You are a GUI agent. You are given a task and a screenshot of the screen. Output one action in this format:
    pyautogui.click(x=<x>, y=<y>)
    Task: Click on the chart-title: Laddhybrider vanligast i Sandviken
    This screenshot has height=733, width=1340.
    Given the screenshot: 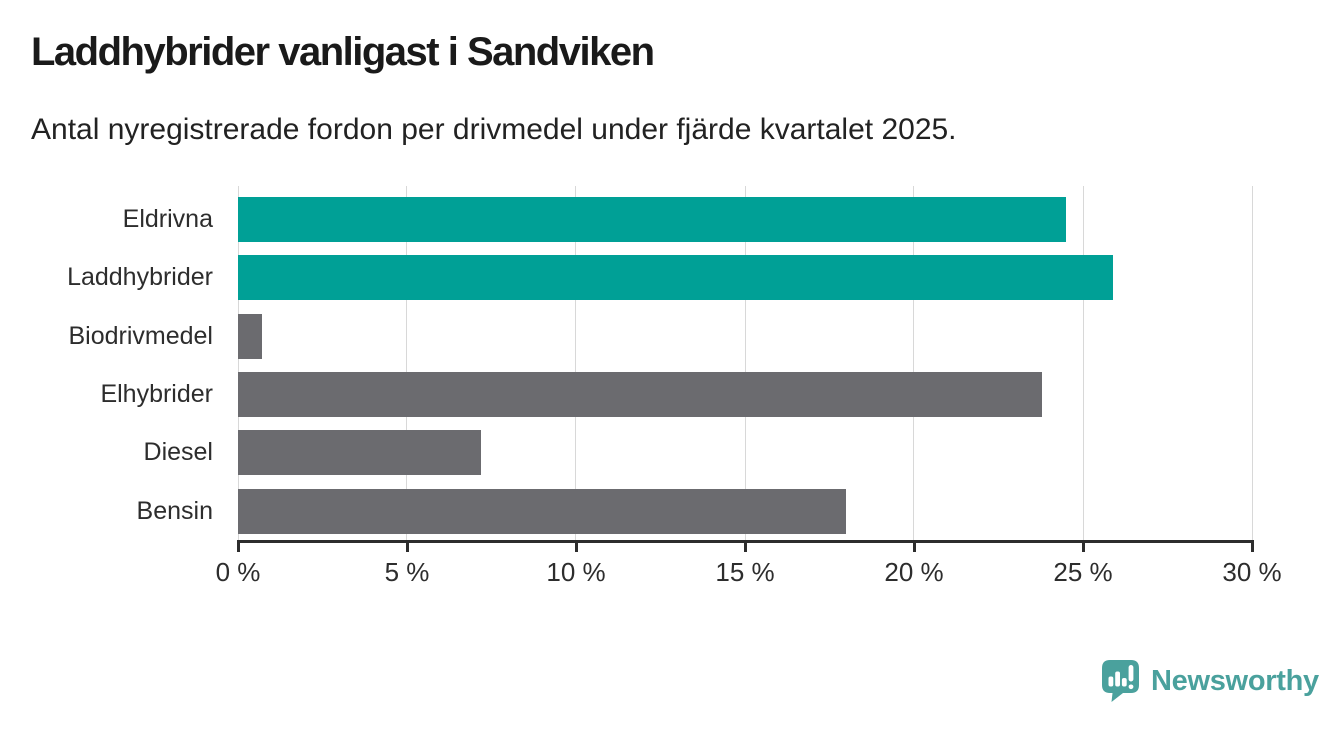 What is the action you would take?
    pyautogui.click(x=343, y=52)
    